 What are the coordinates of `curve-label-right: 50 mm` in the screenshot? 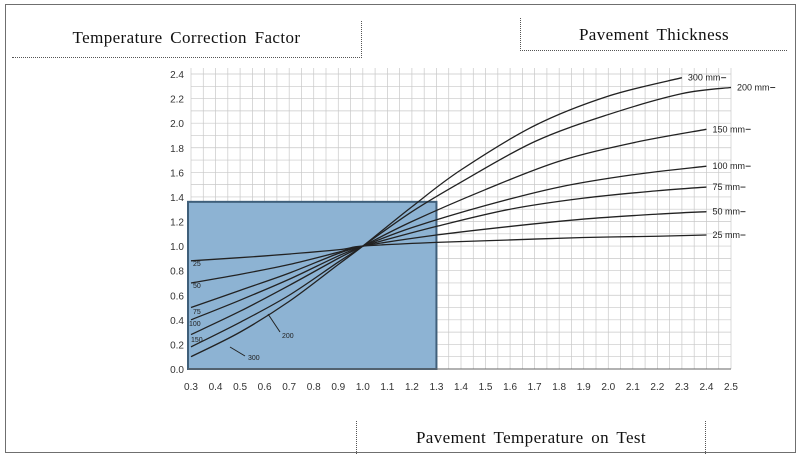 It's located at (726, 212).